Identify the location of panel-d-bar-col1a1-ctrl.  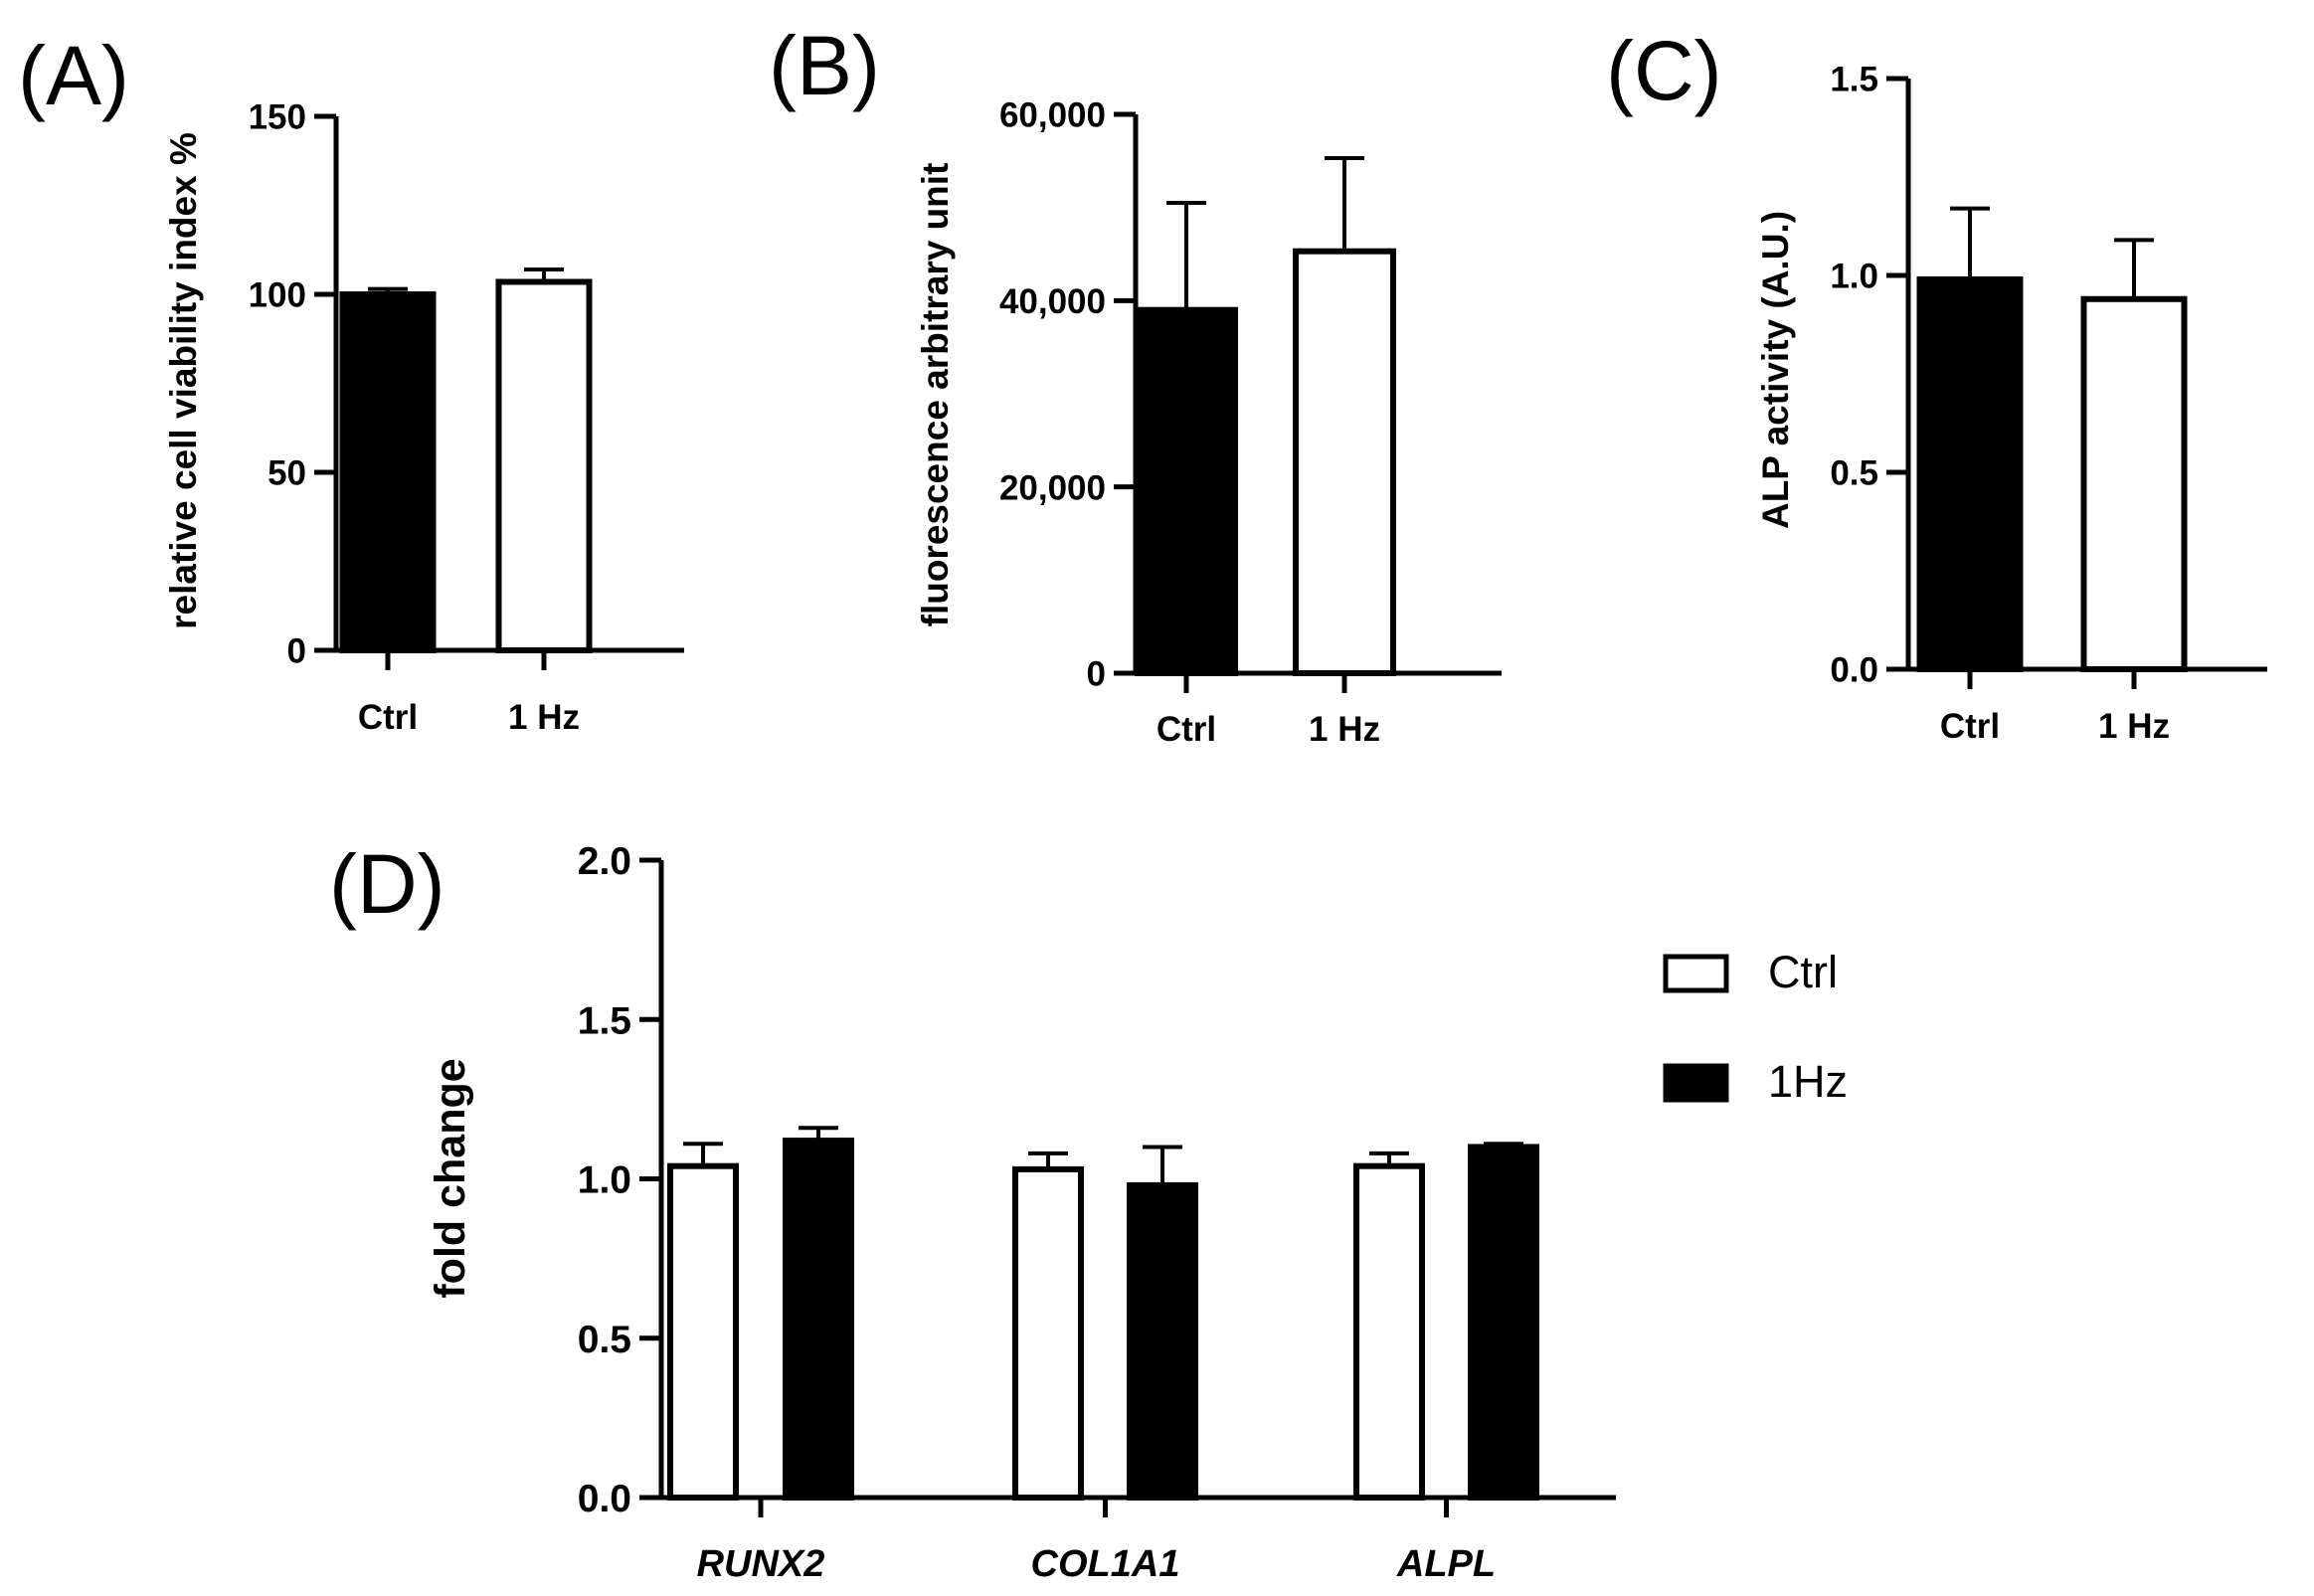
(1048, 1333).